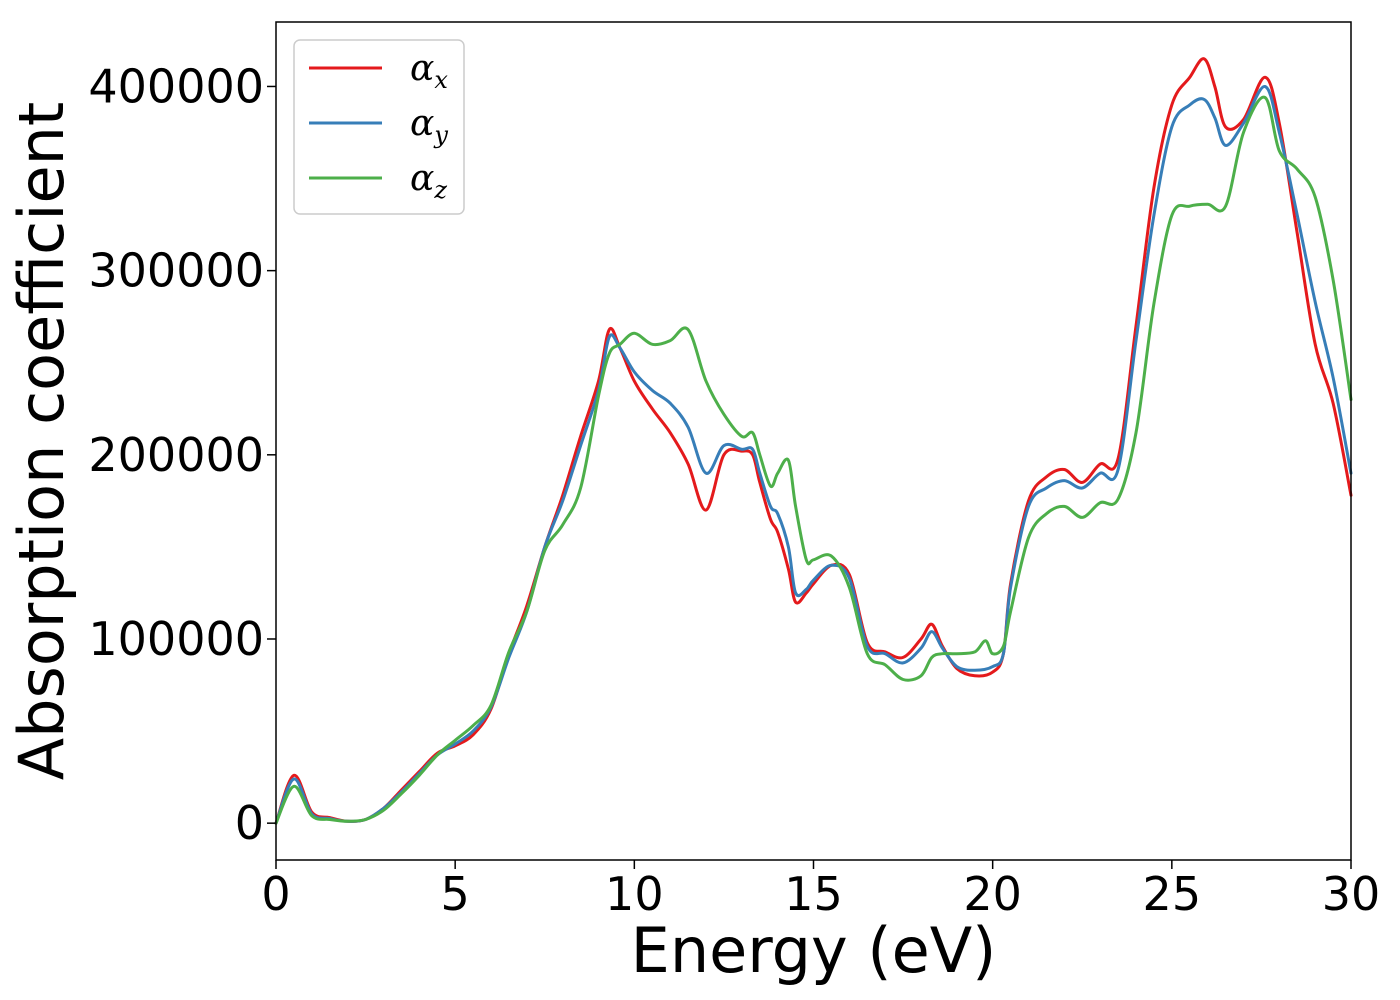 The image size is (1400, 1000). I want to click on y-tick-label: 300000, so click(176, 271).